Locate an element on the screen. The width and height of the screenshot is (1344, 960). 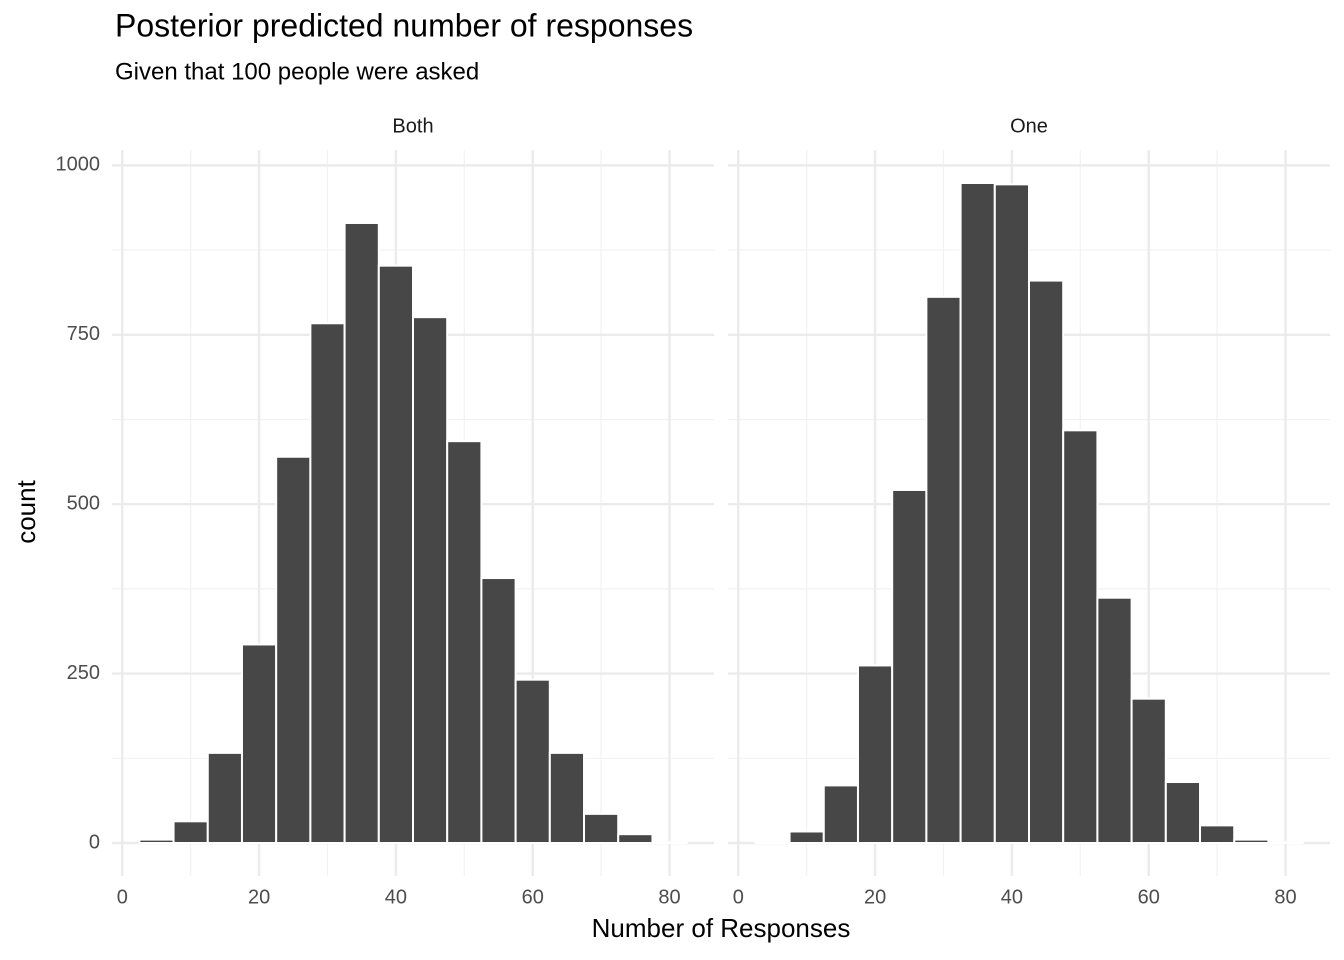
y-tick-label: 0 is located at coordinates (94, 842).